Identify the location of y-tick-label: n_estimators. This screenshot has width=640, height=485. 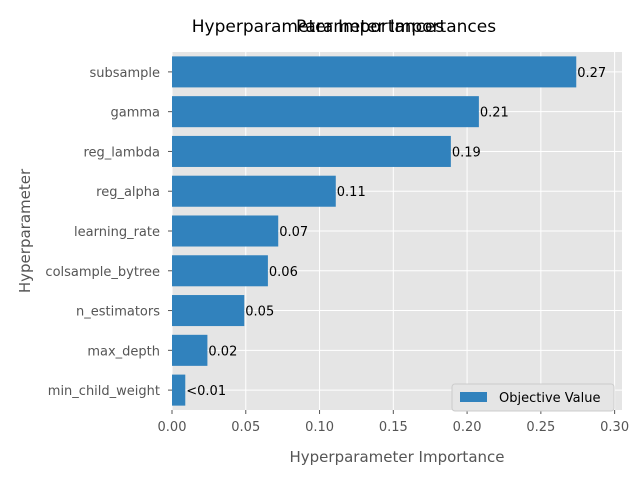
(118, 312).